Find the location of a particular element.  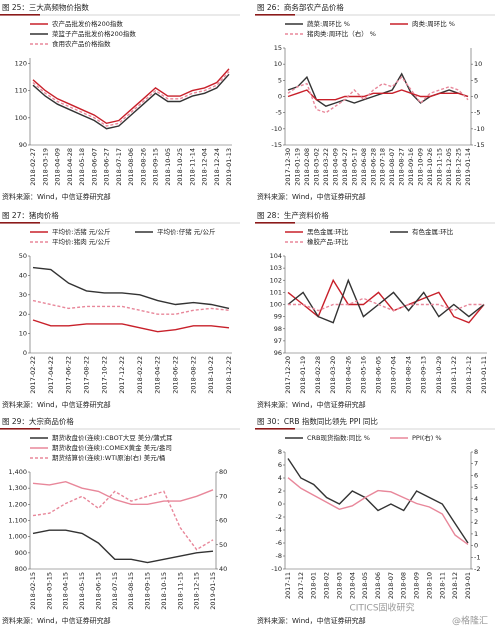

x-tick-label: 2018-11-15 is located at coordinates (440, 167).